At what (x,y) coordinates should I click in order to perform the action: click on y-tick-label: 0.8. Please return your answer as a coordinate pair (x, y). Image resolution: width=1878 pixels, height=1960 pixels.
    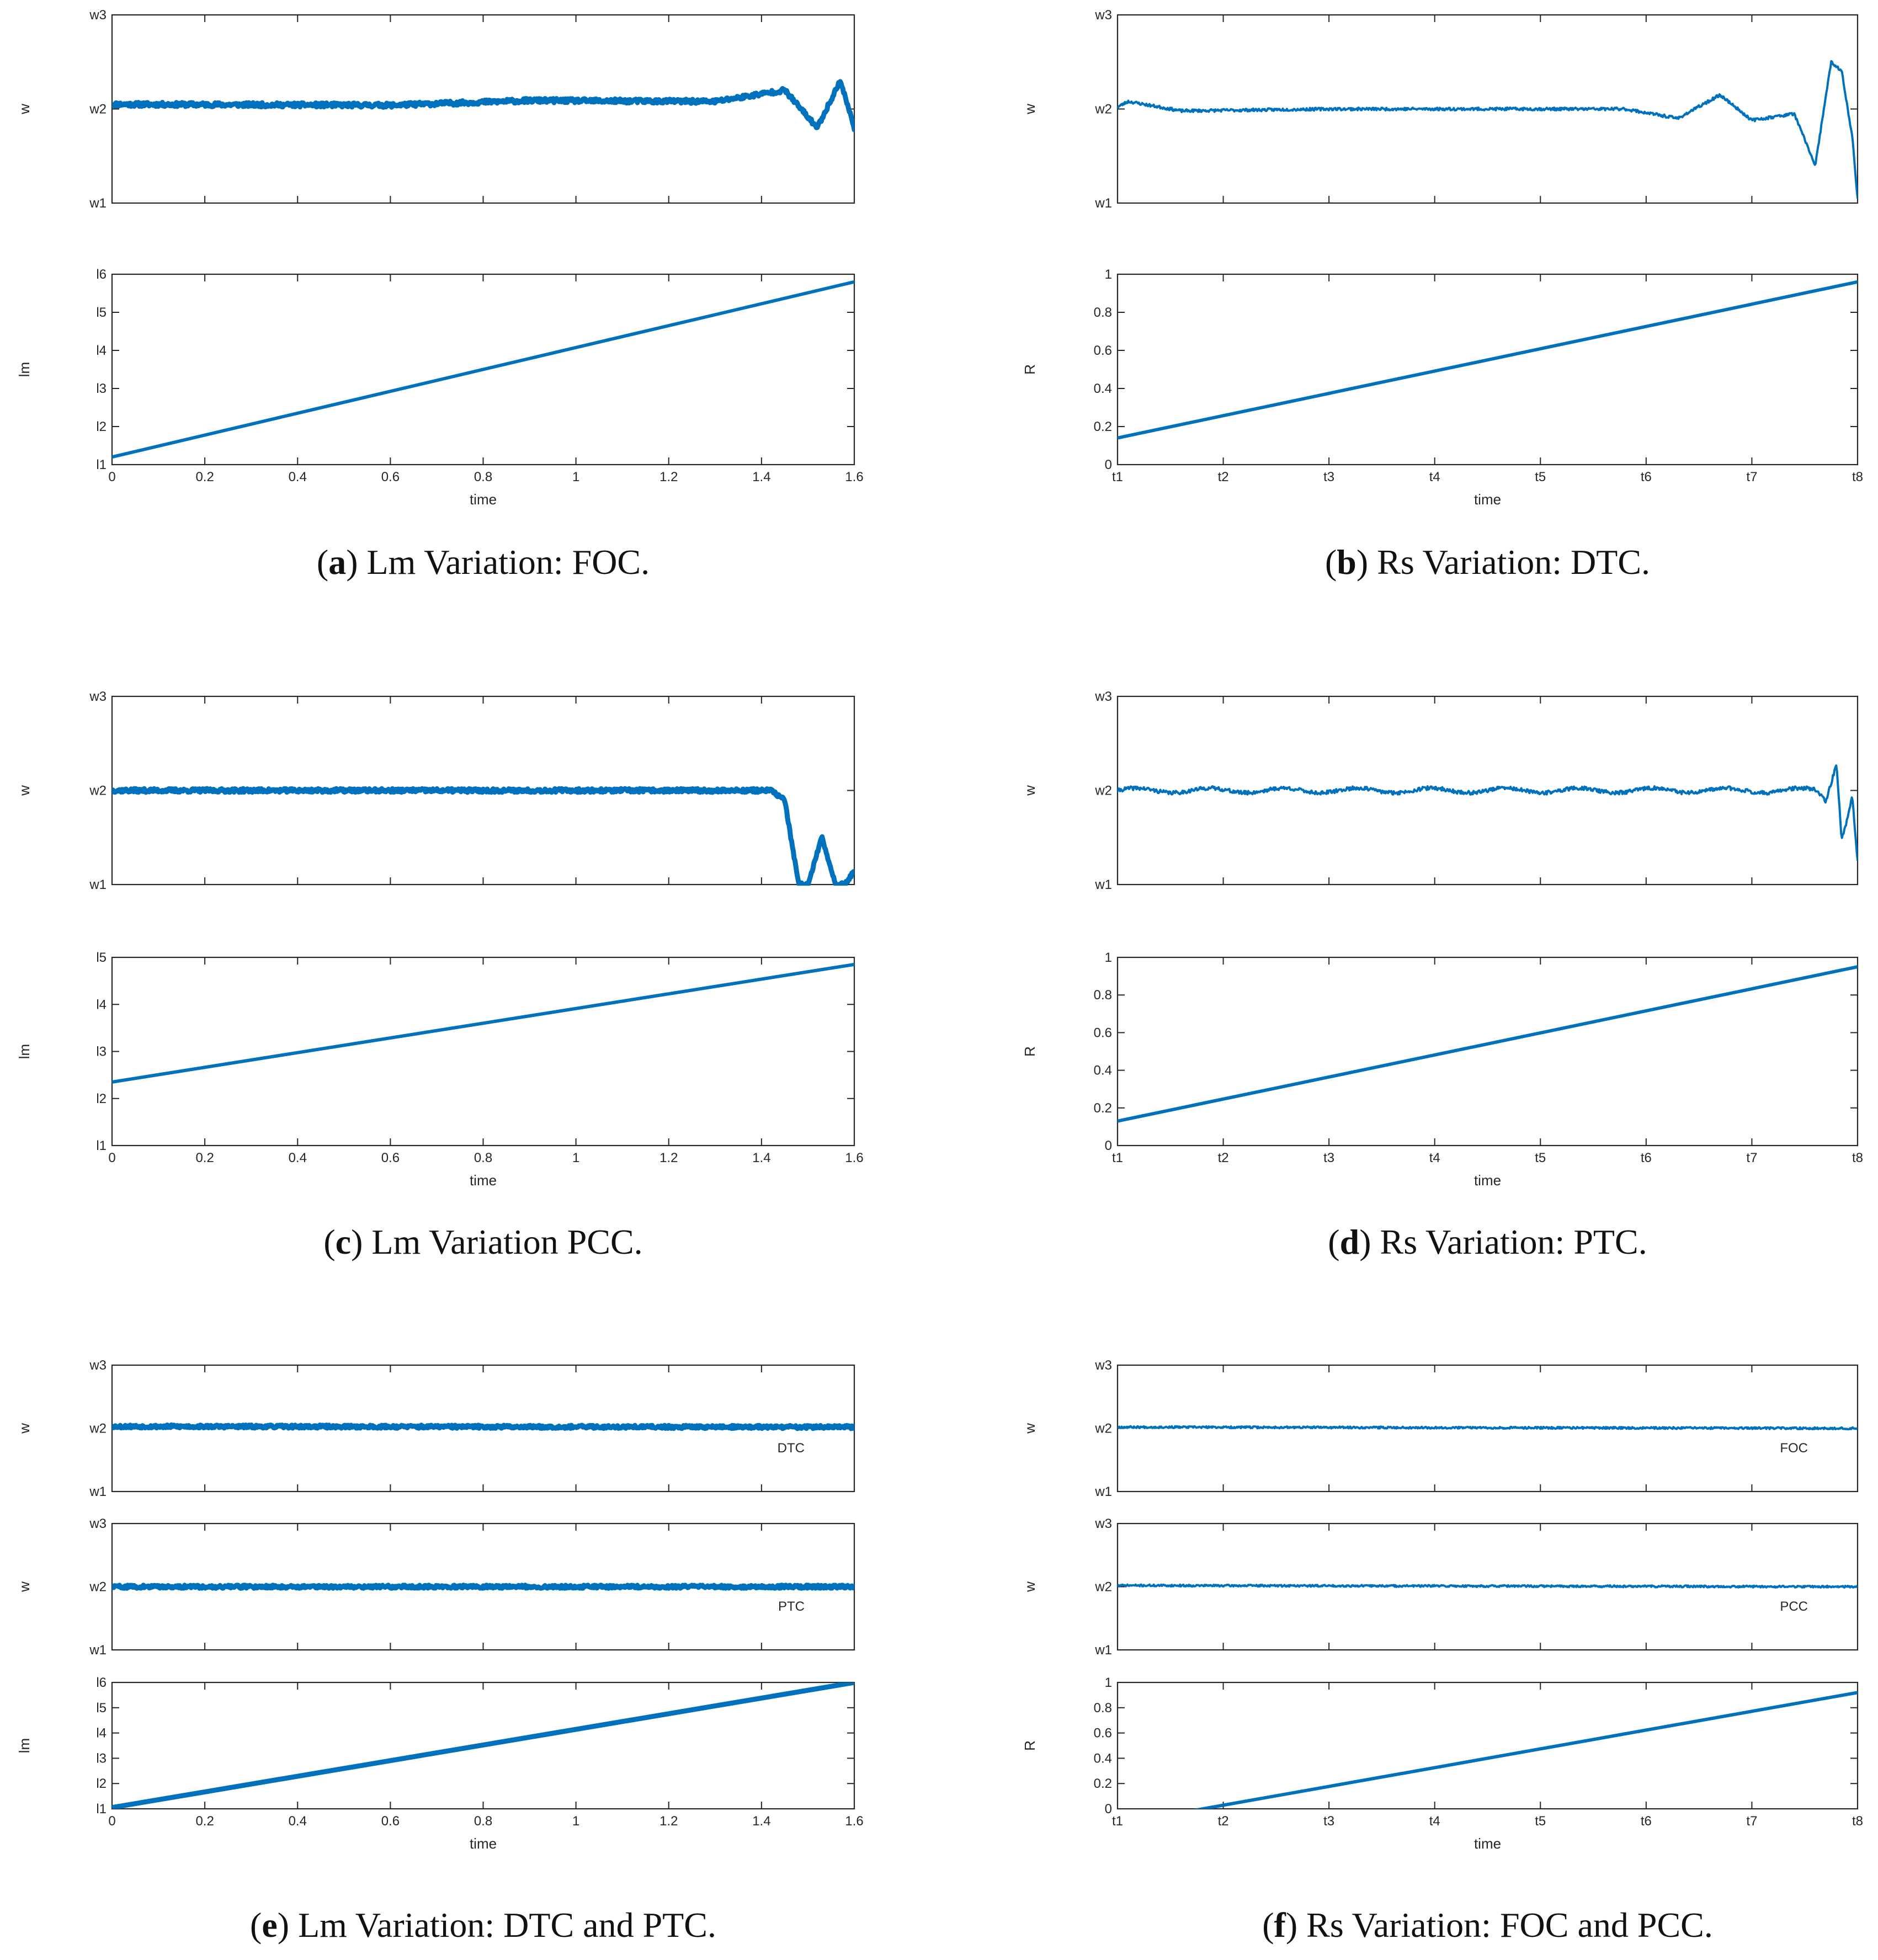
    Looking at the image, I should click on (1103, 996).